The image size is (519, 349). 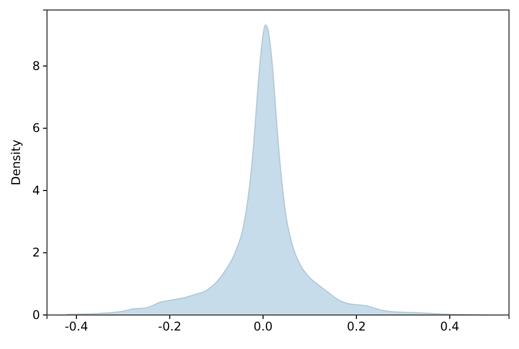 I want to click on x-tick-label: -0.4, so click(x=76, y=327).